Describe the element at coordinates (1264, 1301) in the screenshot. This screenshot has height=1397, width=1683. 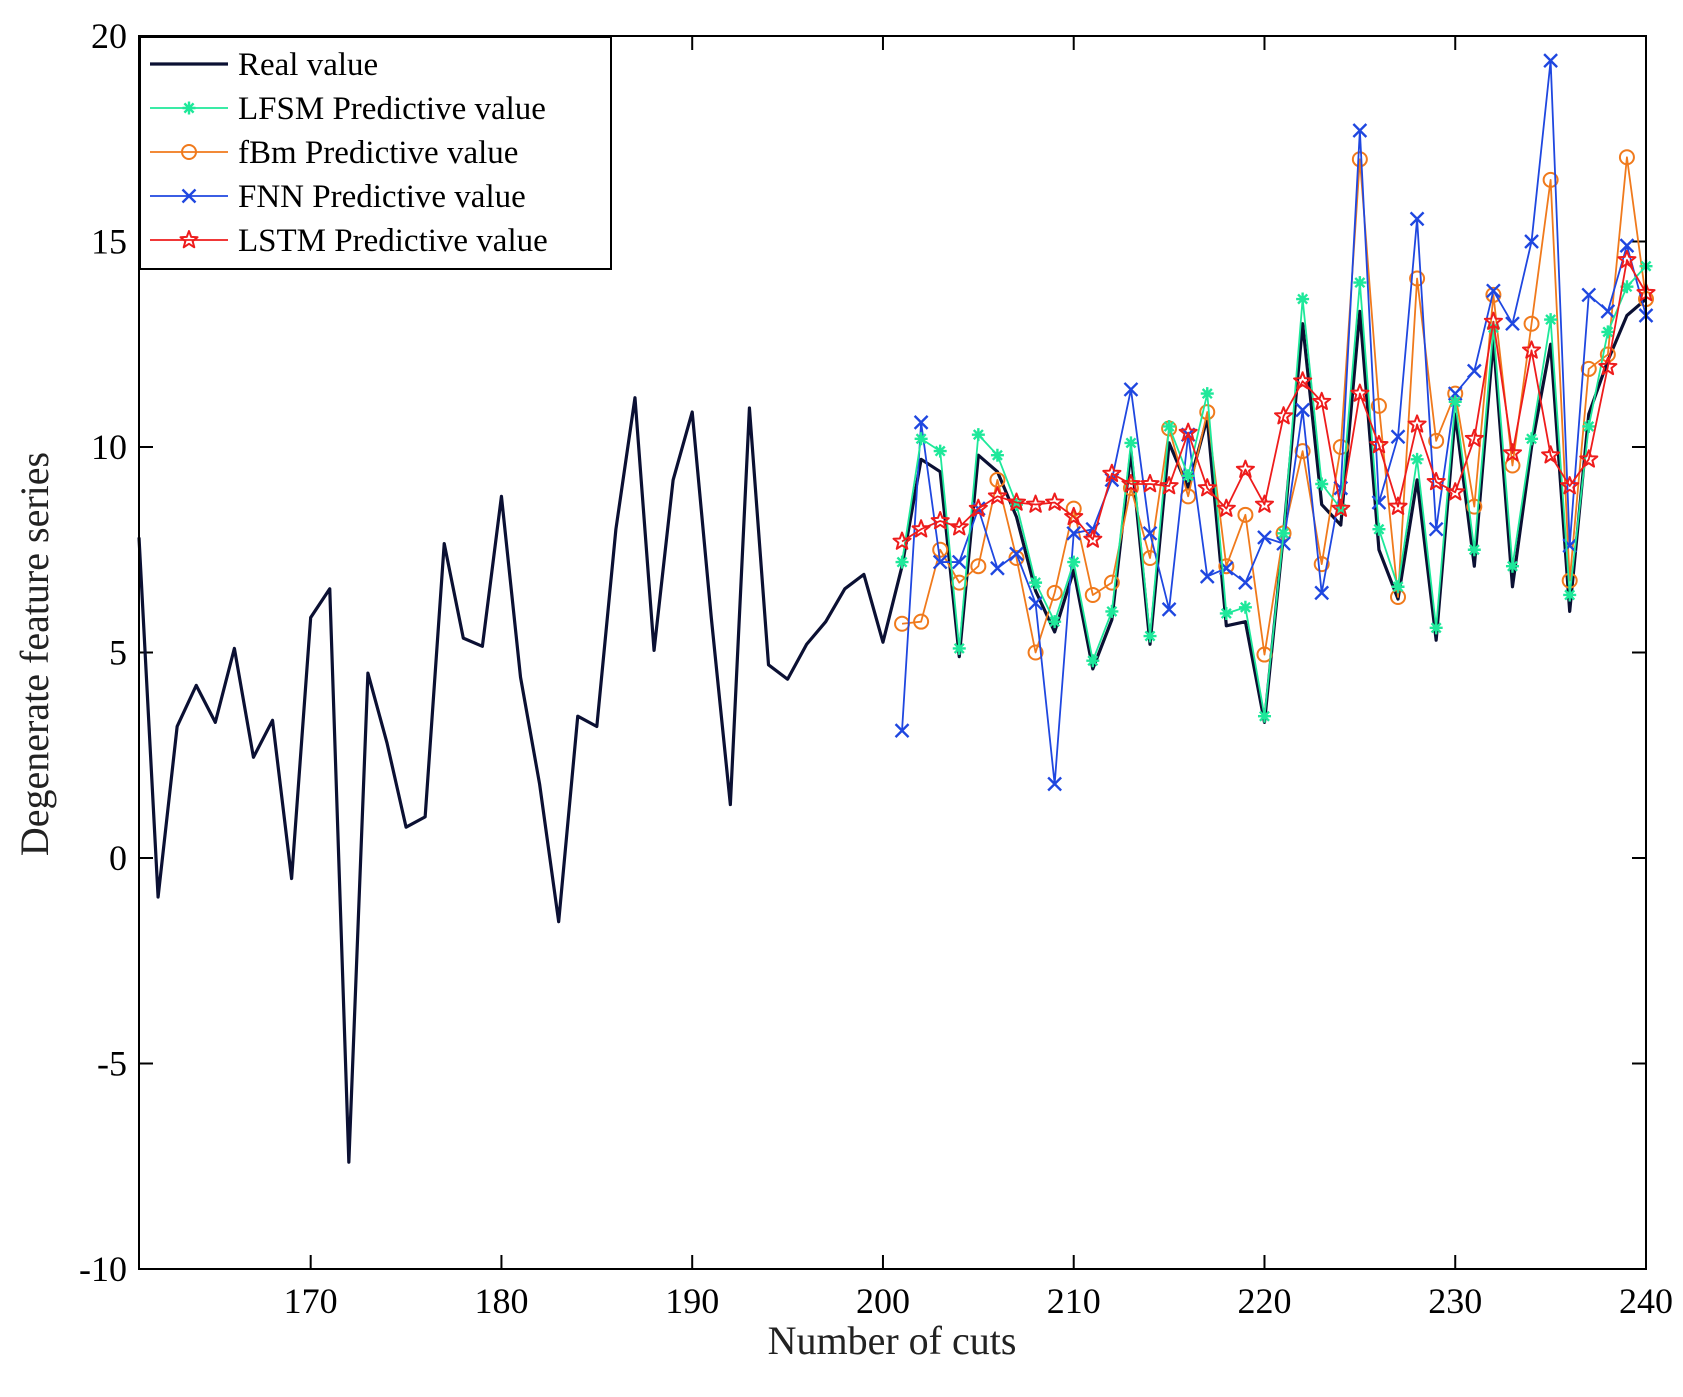
I see `x-tick-label: 220` at that location.